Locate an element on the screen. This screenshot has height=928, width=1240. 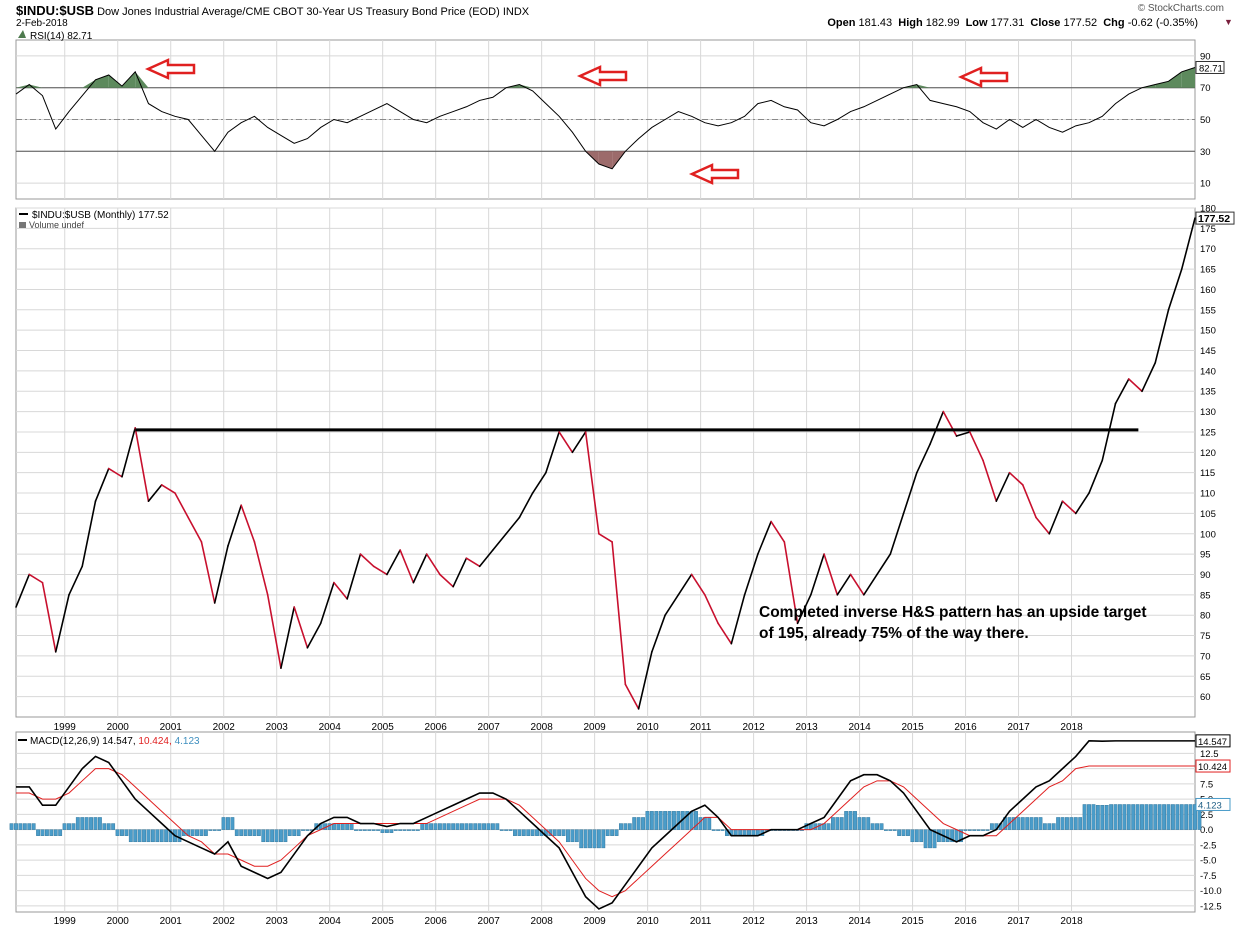
price-x-tick: 2012 is located at coordinates (753, 727).